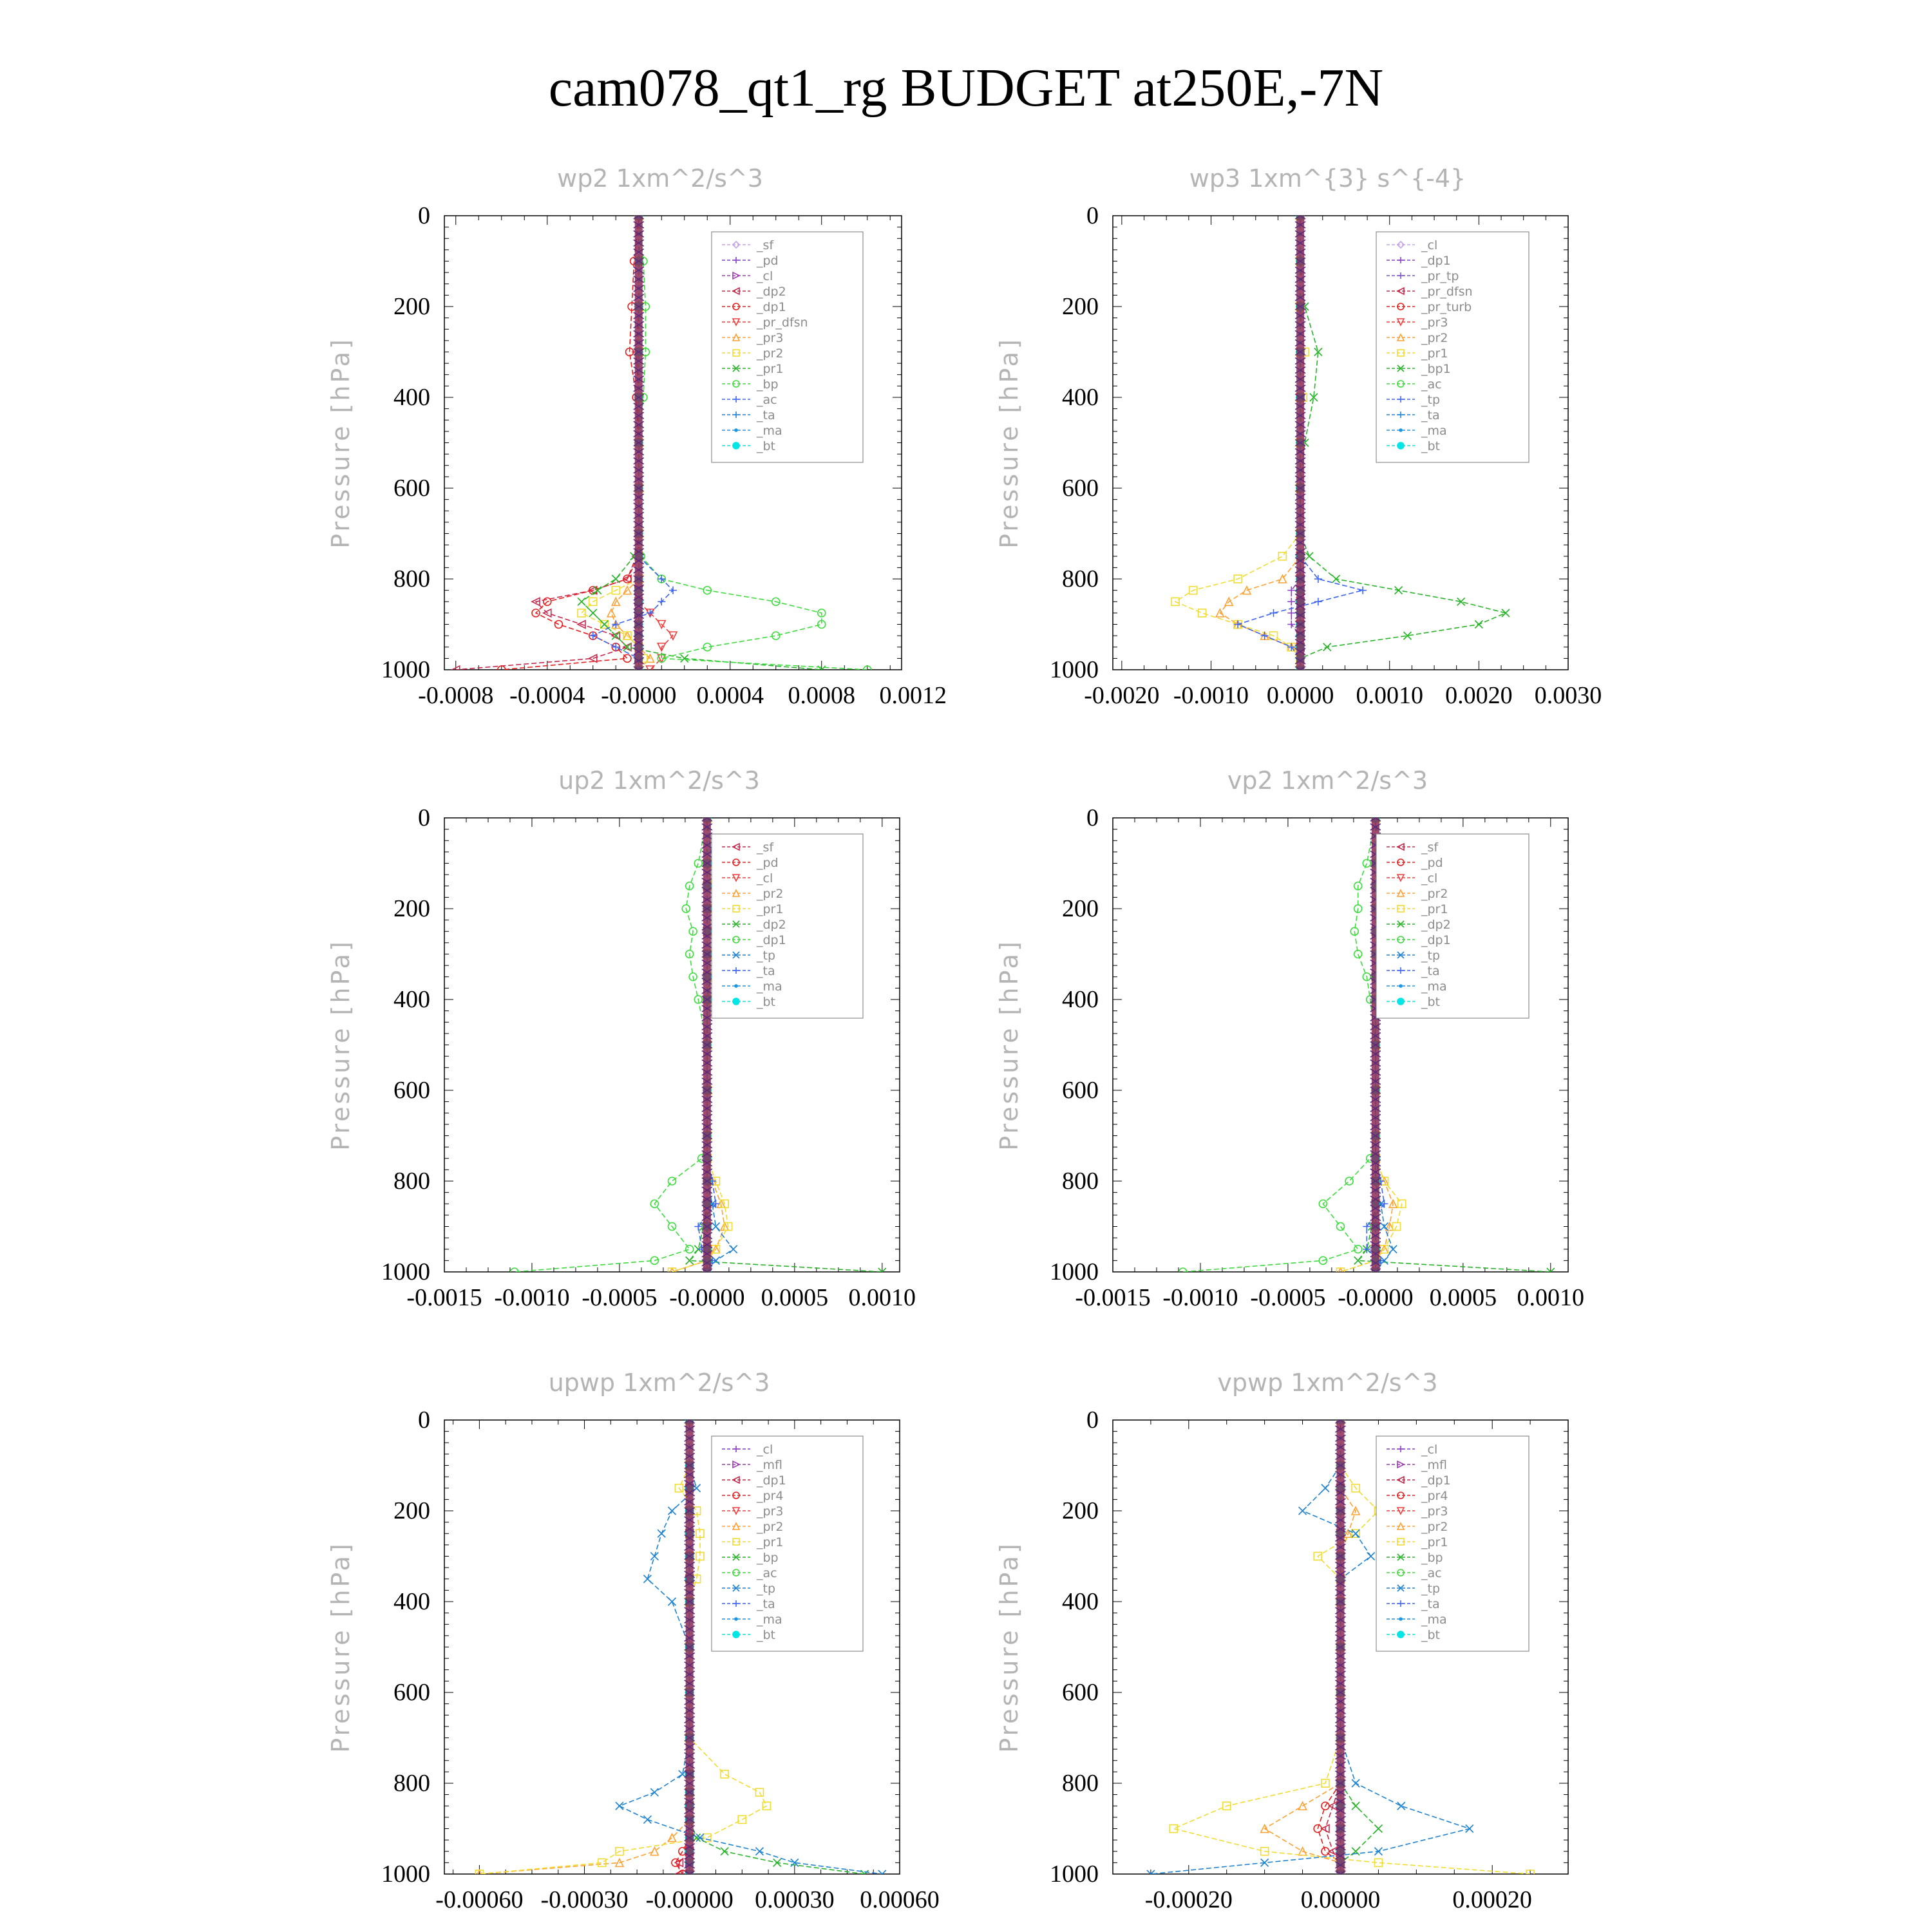 The image size is (1932, 1932). What do you see at coordinates (765, 1589) in the screenshot?
I see `legend-label: _tp` at bounding box center [765, 1589].